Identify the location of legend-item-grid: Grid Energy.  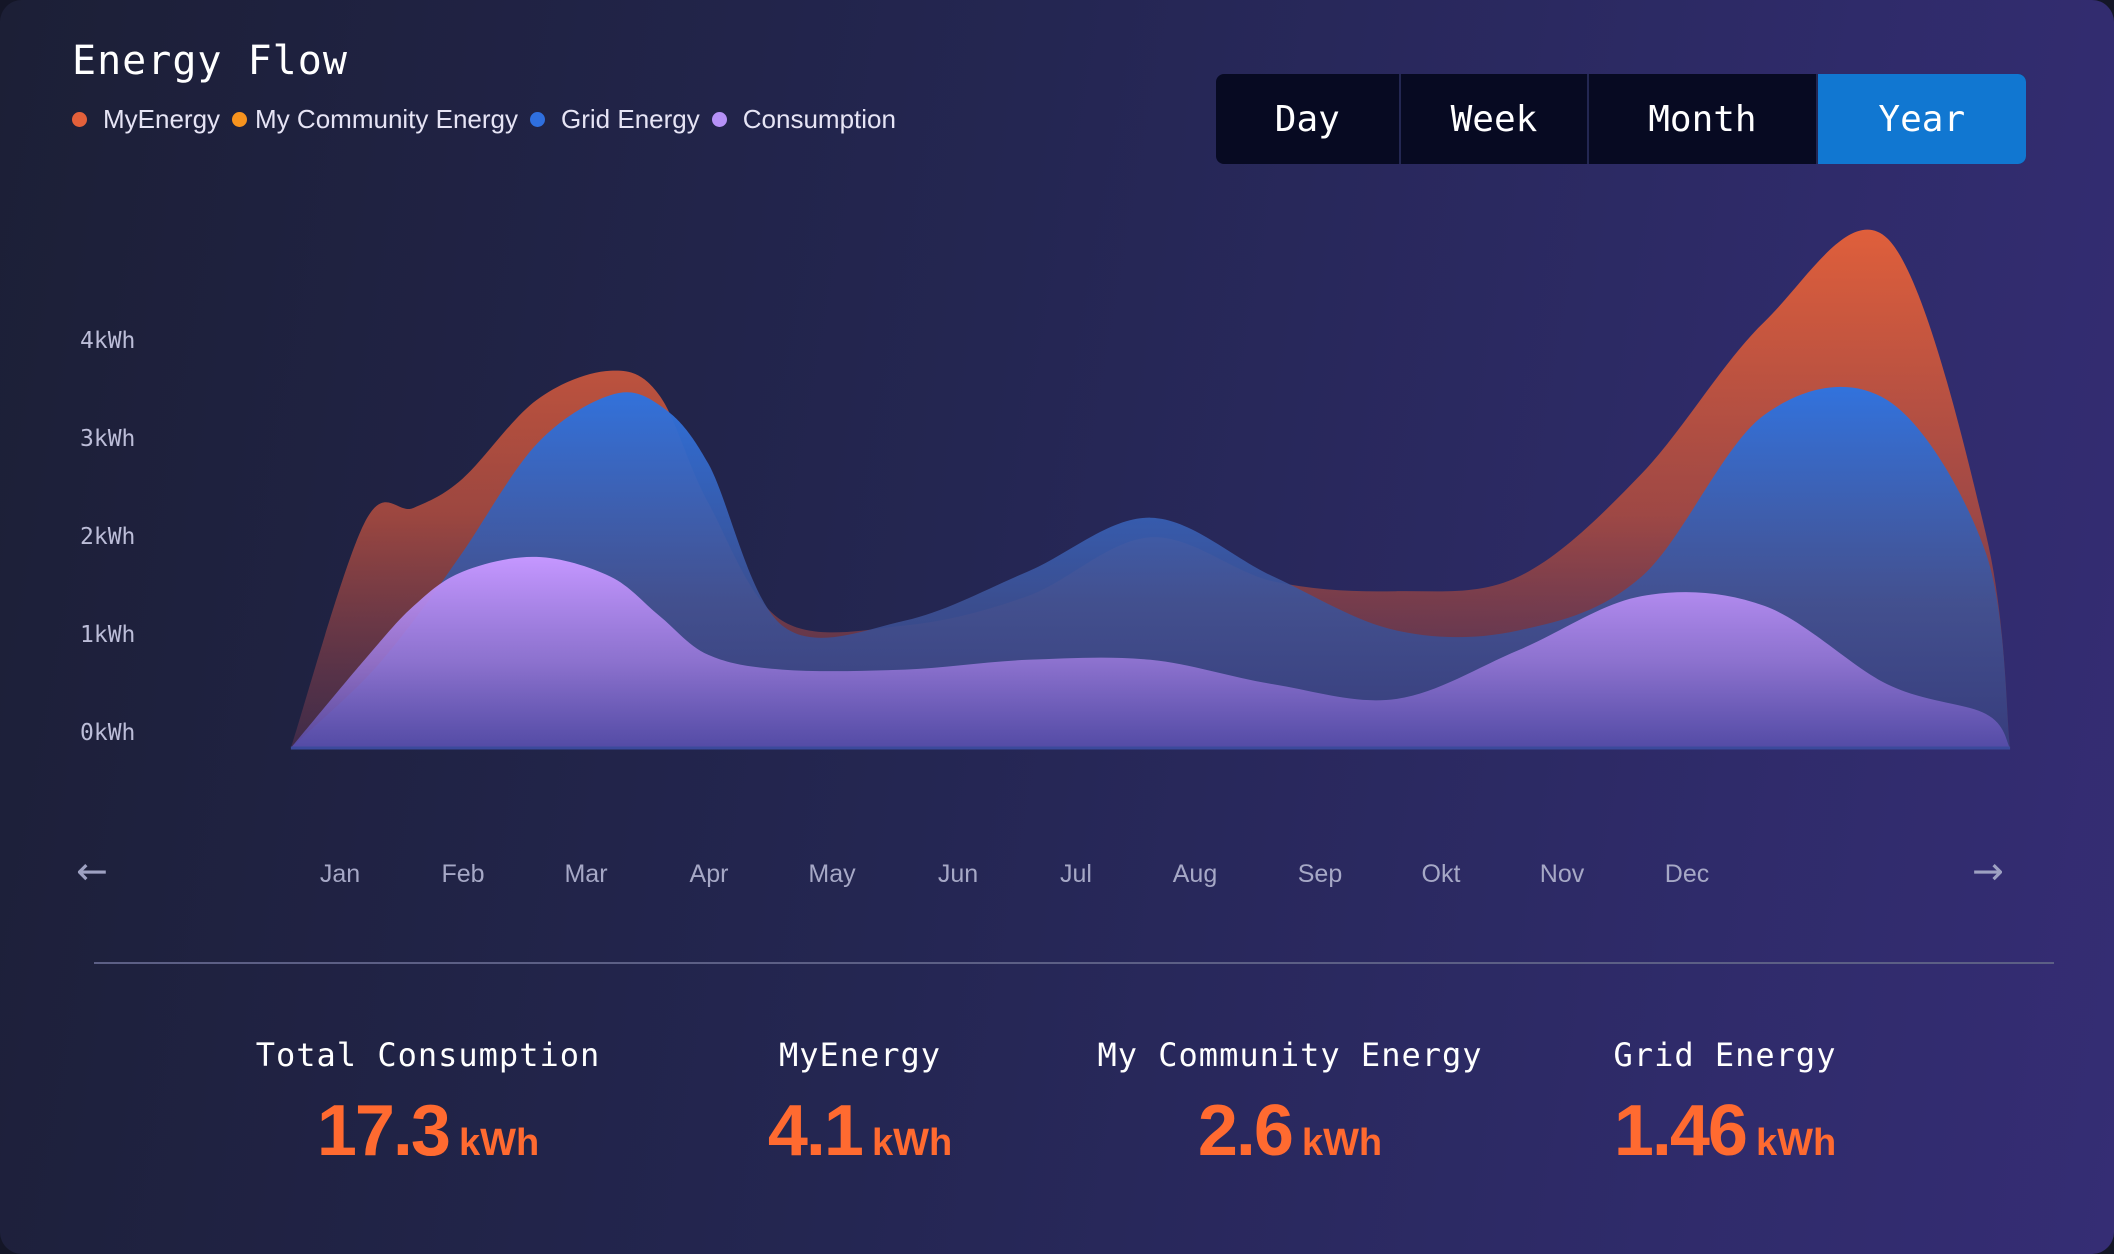
(615, 119).